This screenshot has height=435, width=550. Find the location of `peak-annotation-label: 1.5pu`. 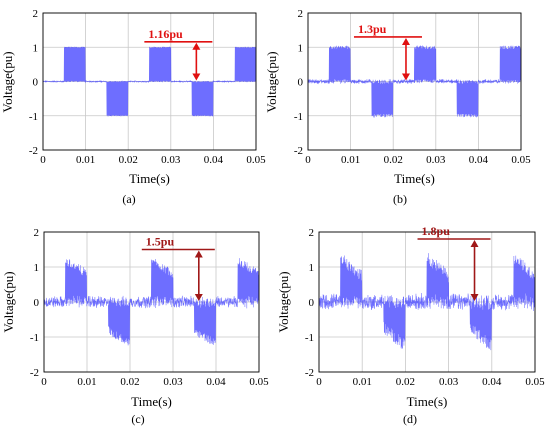

peak-annotation-label: 1.5pu is located at coordinates (160, 242).